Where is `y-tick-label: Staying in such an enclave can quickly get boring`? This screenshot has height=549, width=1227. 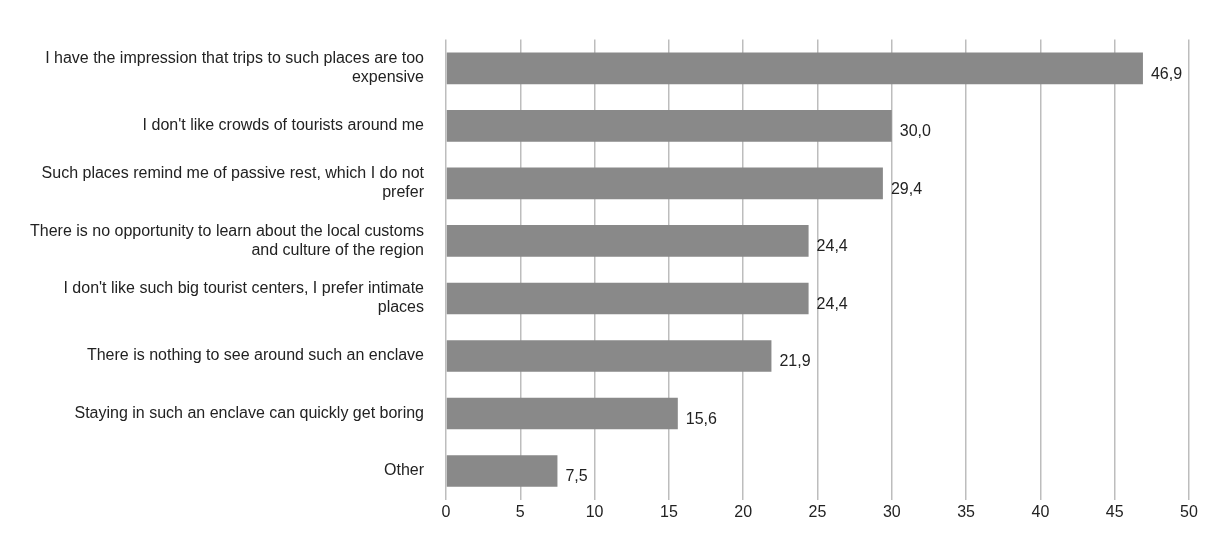
y-tick-label: Staying in such an enclave can quickly get boring is located at coordinates (249, 412).